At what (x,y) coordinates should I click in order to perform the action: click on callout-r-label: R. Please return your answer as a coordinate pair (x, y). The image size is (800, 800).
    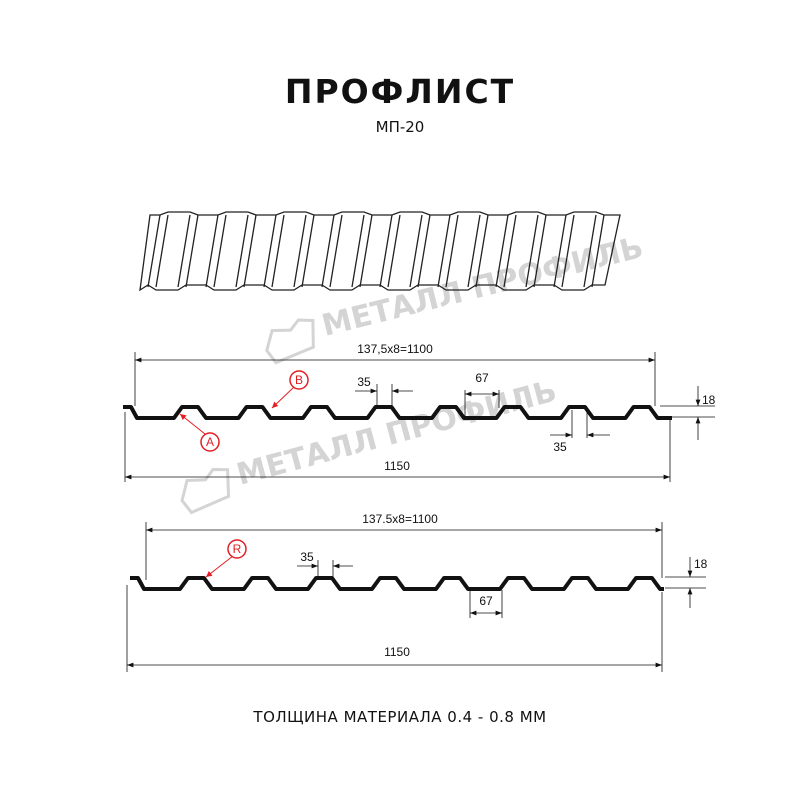
    Looking at the image, I should click on (237, 549).